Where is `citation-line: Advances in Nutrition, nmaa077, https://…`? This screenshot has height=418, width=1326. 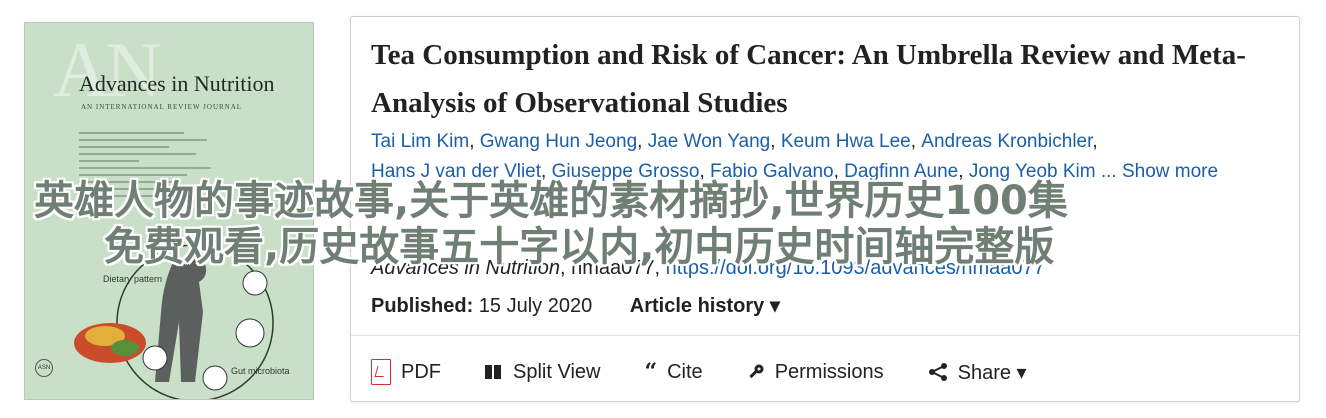 citation-line: Advances in Nutrition, nmaa077, https://… is located at coordinates (708, 268).